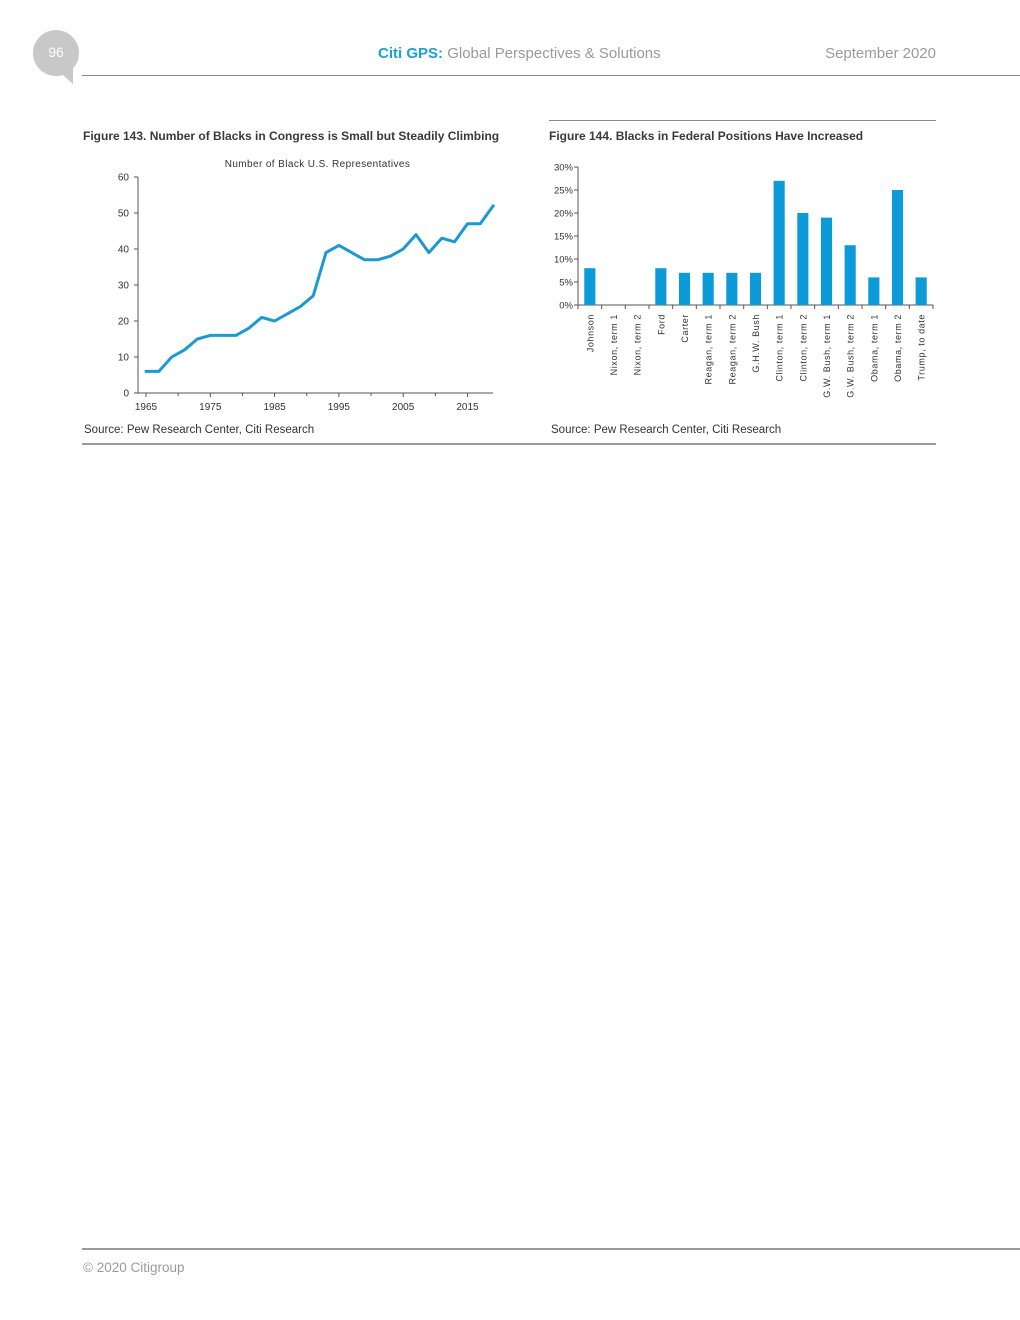 This screenshot has height=1320, width=1020. Describe the element at coordinates (880, 53) in the screenshot. I see `report-date: September 2020` at that location.